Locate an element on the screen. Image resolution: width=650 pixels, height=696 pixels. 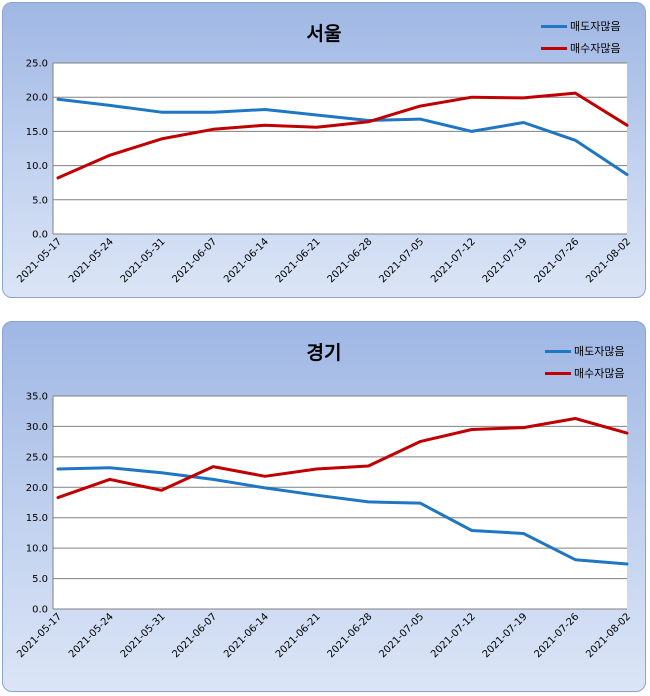
chart-title: 경기 is located at coordinates (324, 353).